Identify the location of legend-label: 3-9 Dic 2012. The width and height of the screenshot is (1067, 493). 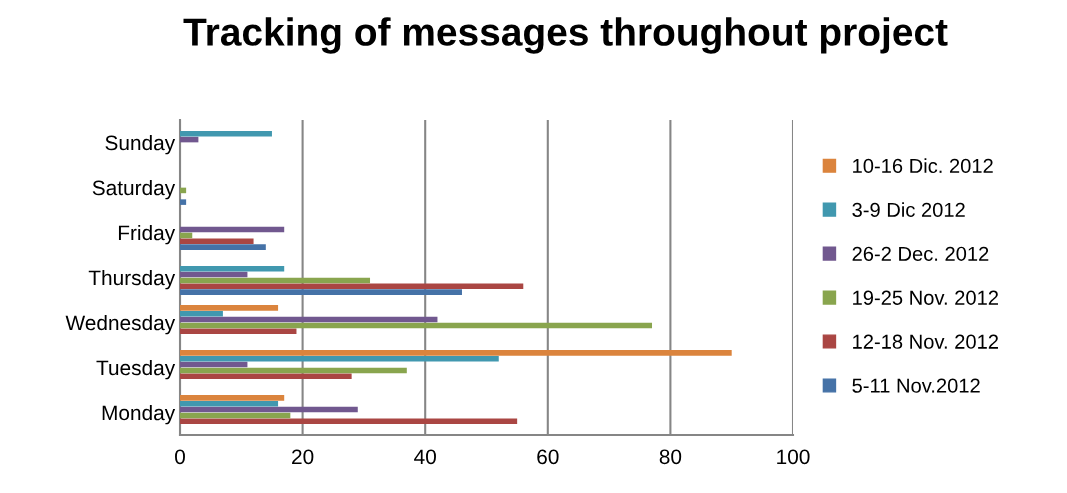
(908, 209).